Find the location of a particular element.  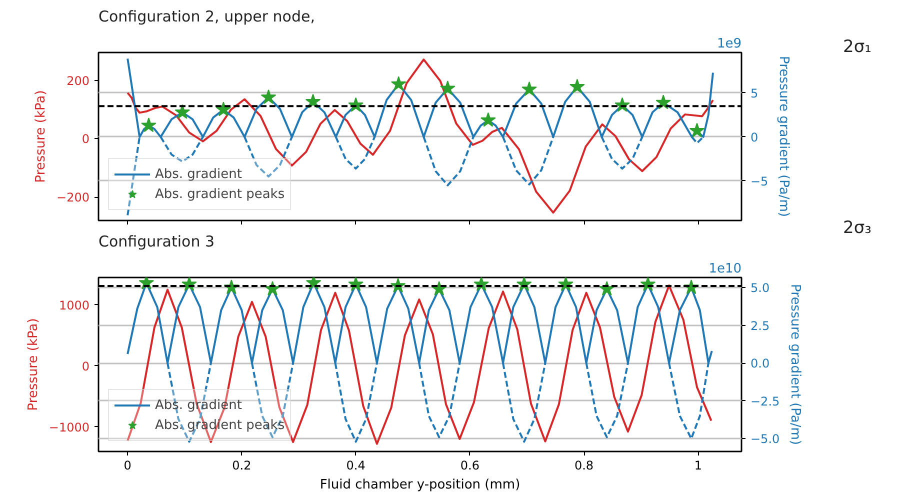

y-tick-label: 1000 is located at coordinates (74, 305).